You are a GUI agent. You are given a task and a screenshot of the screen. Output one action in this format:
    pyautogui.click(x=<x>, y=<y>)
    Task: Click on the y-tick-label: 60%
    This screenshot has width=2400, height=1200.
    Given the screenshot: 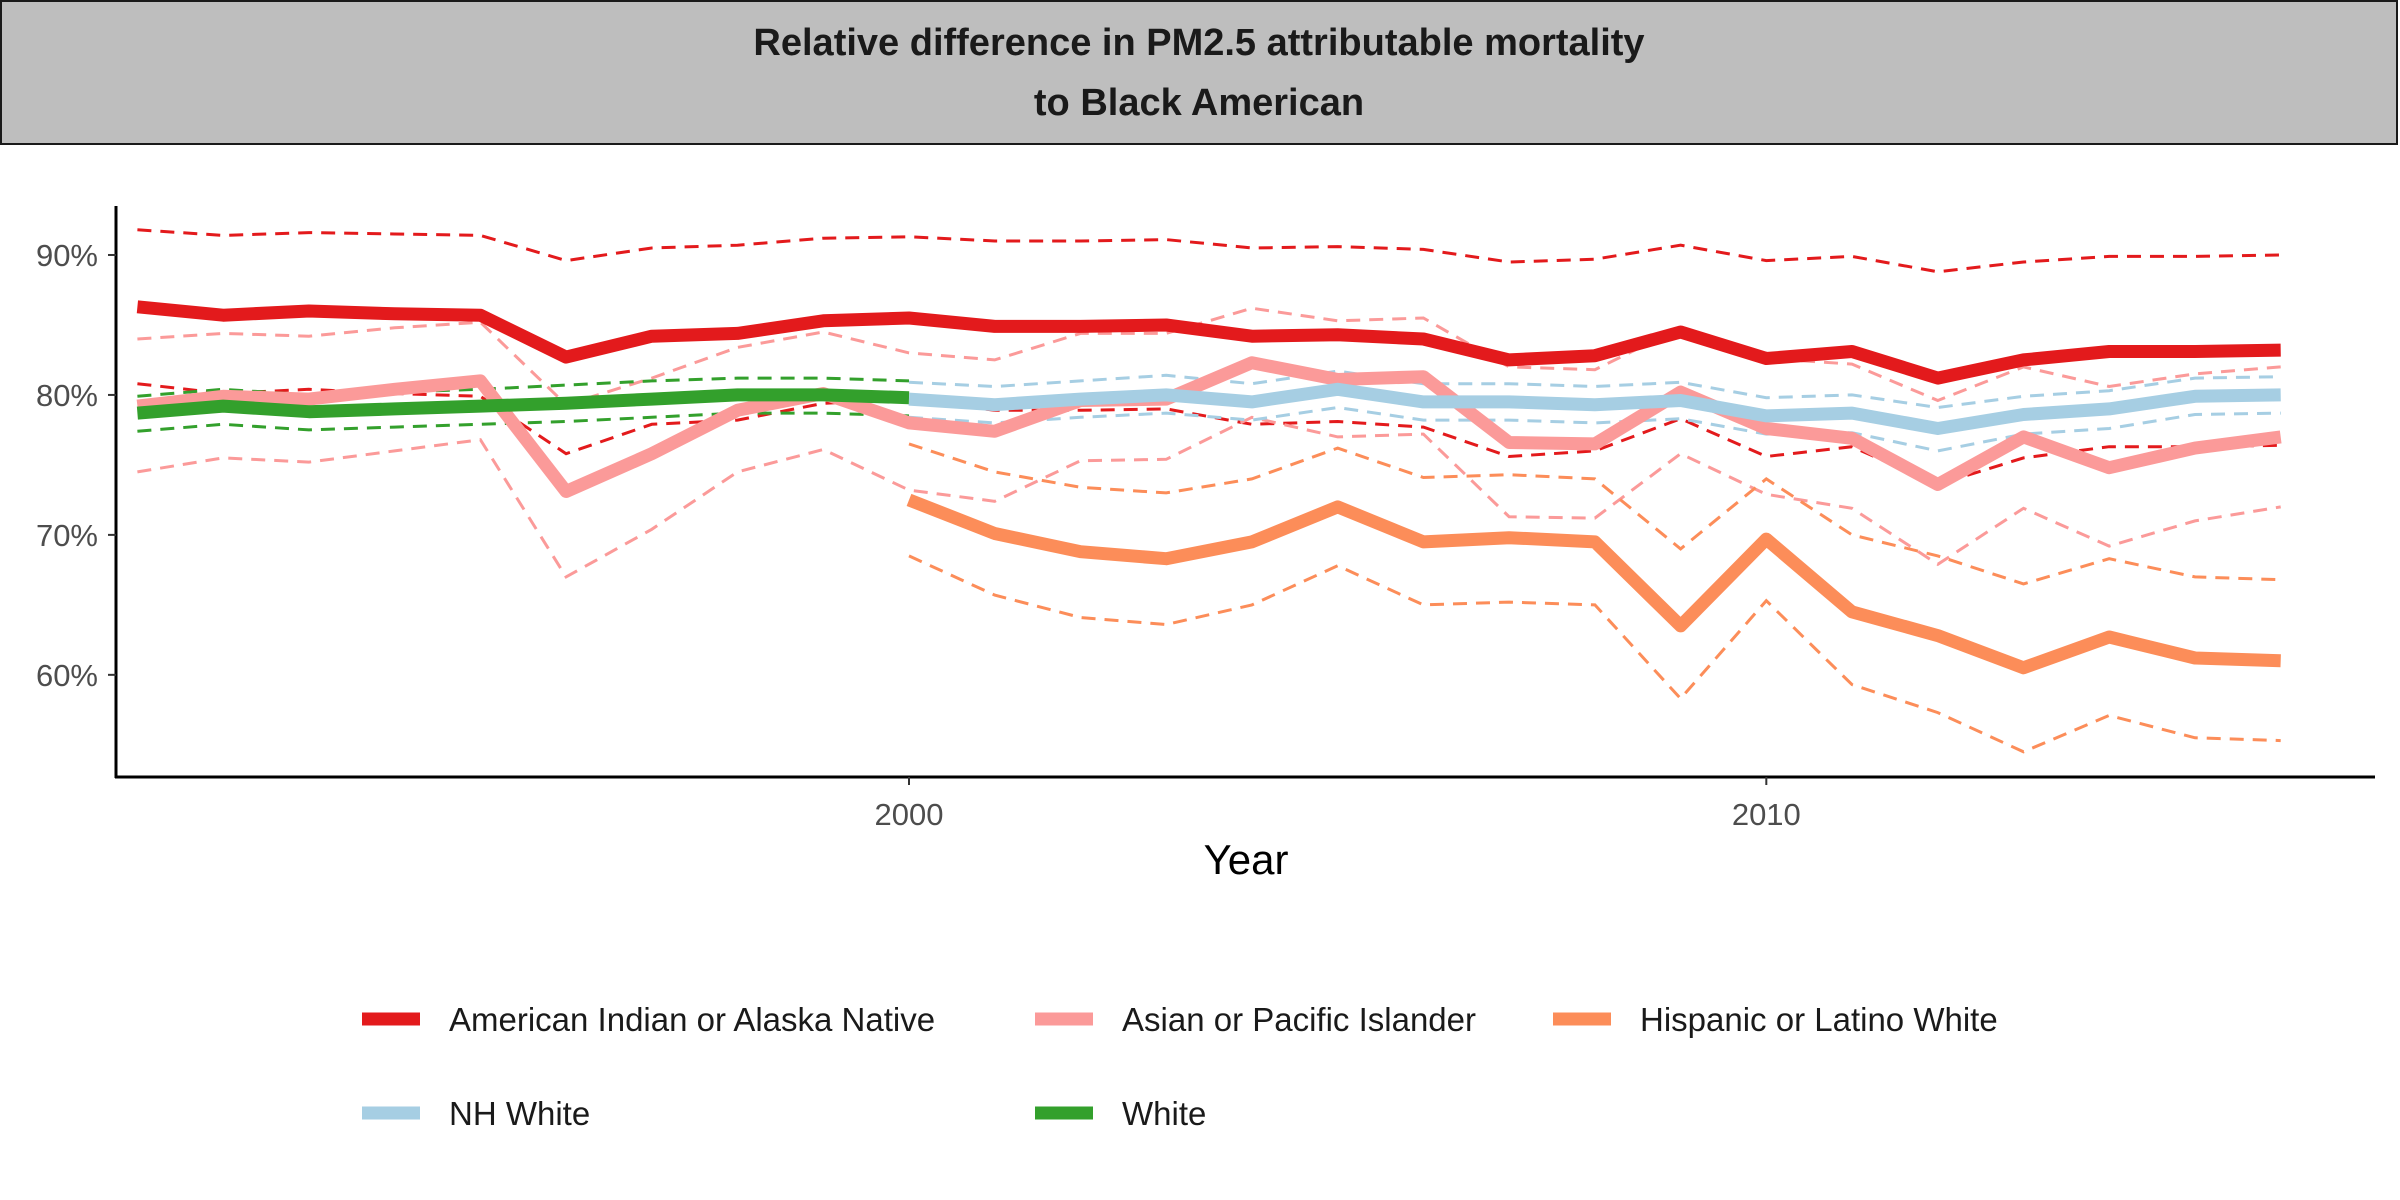 What is the action you would take?
    pyautogui.click(x=67, y=675)
    